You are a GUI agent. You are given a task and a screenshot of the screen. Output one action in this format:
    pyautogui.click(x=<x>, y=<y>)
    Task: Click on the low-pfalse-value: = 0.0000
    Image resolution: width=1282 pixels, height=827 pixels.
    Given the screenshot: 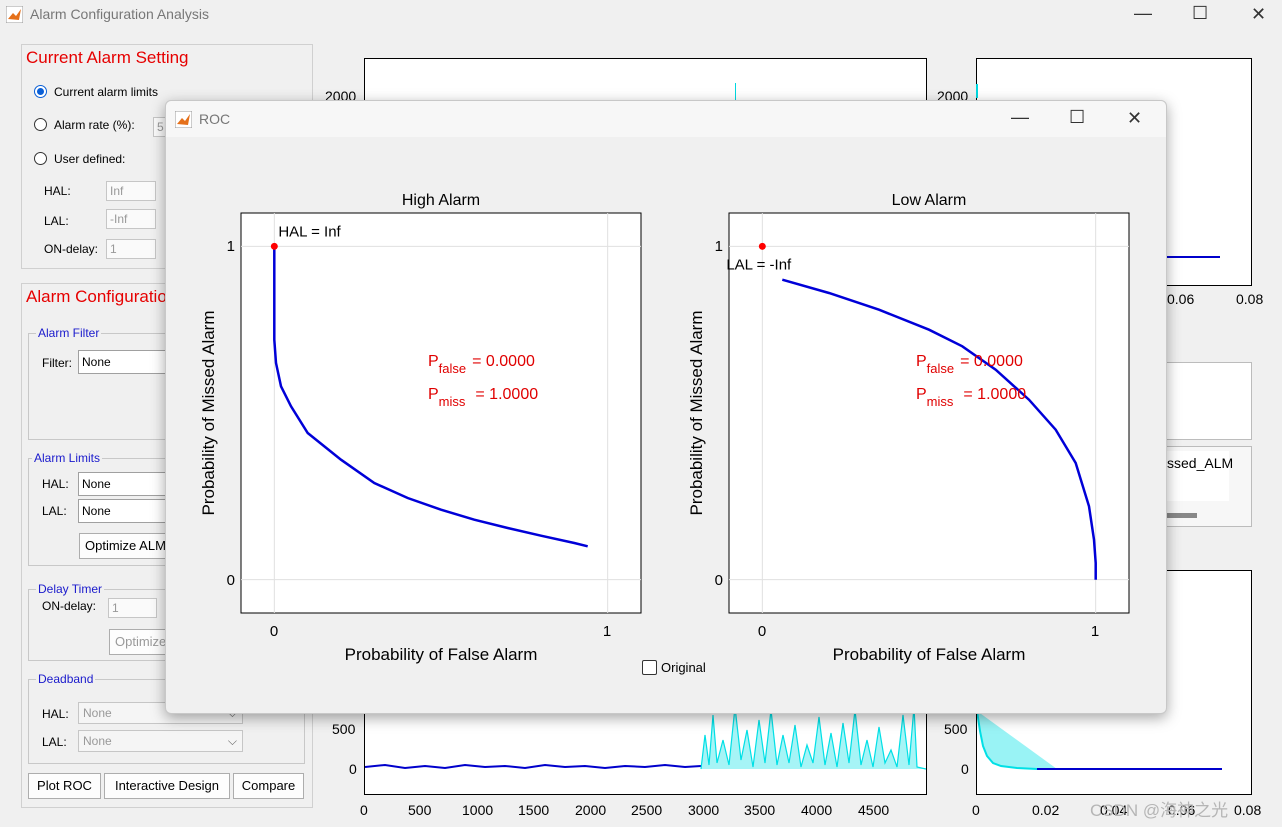 What is the action you would take?
    pyautogui.click(x=991, y=361)
    